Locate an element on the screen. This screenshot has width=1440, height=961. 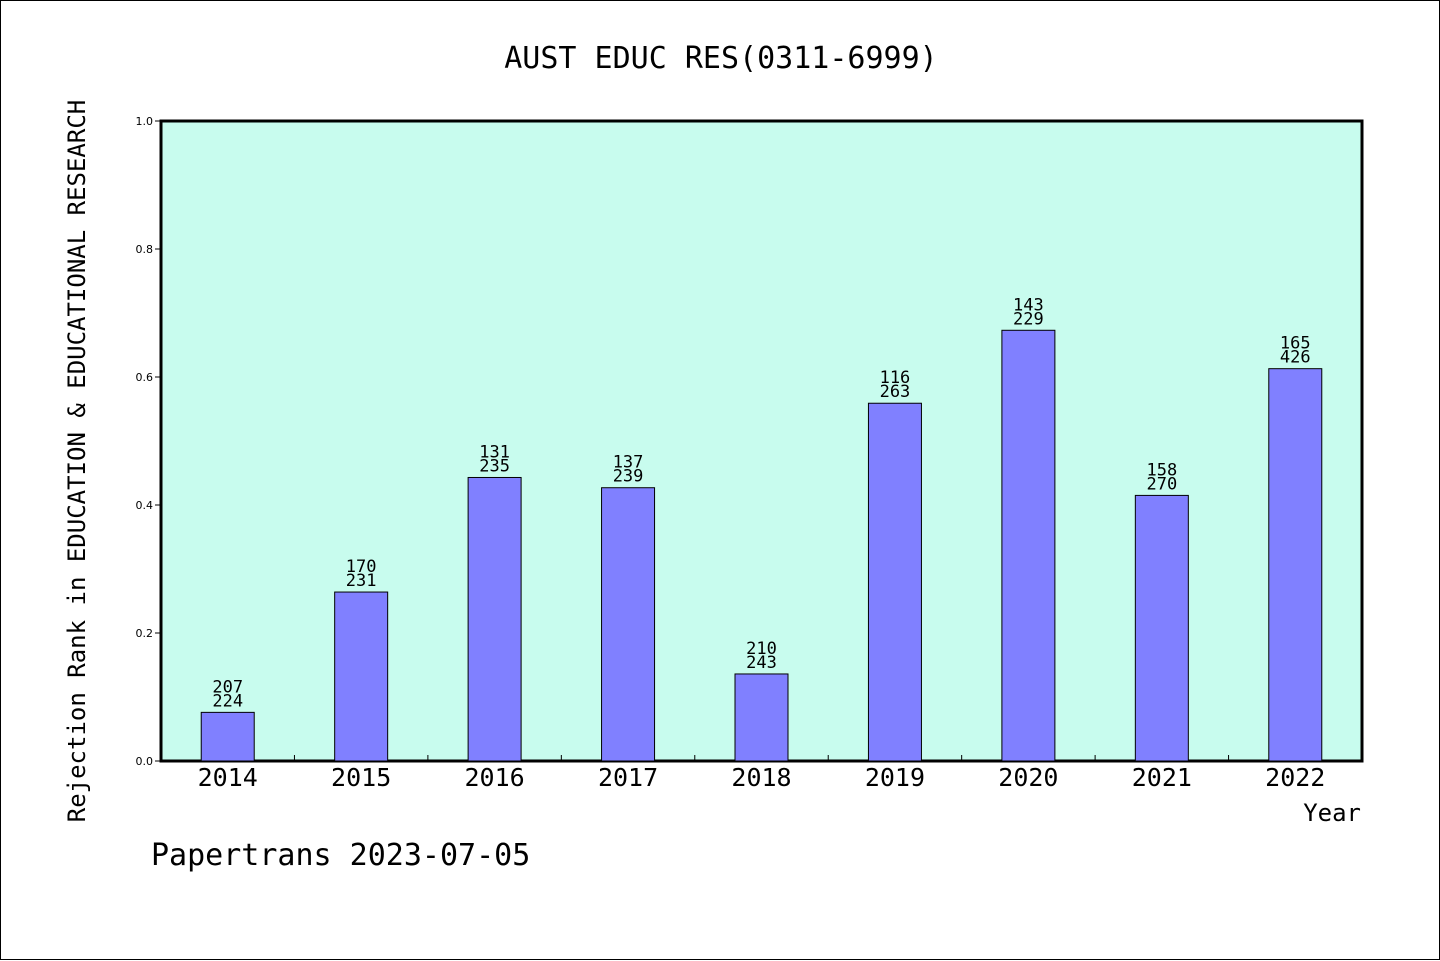
bar-label-top: 210 is located at coordinates (761, 649).